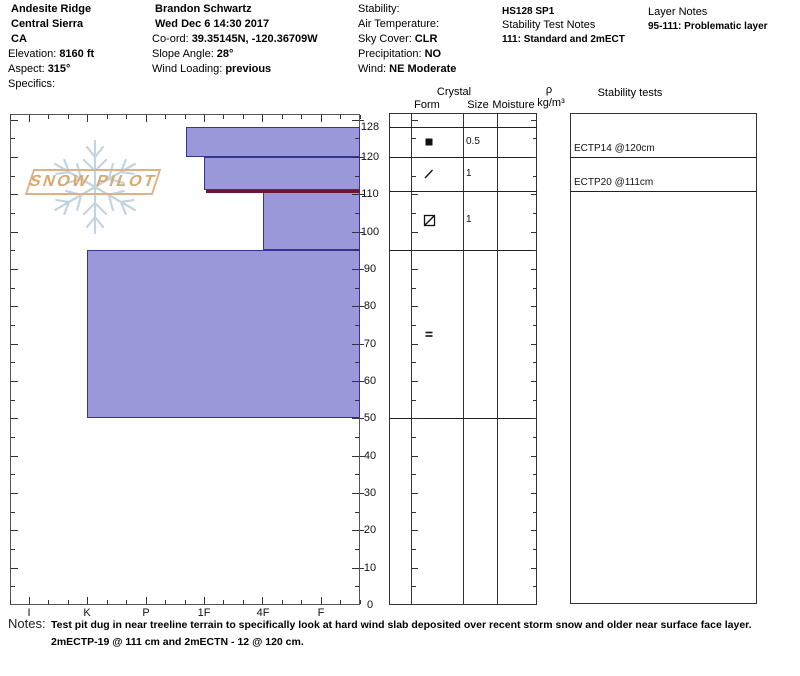 Image resolution: width=800 pixels, height=676 pixels. What do you see at coordinates (370, 127) in the screenshot?
I see `depth-tick-label: 128` at bounding box center [370, 127].